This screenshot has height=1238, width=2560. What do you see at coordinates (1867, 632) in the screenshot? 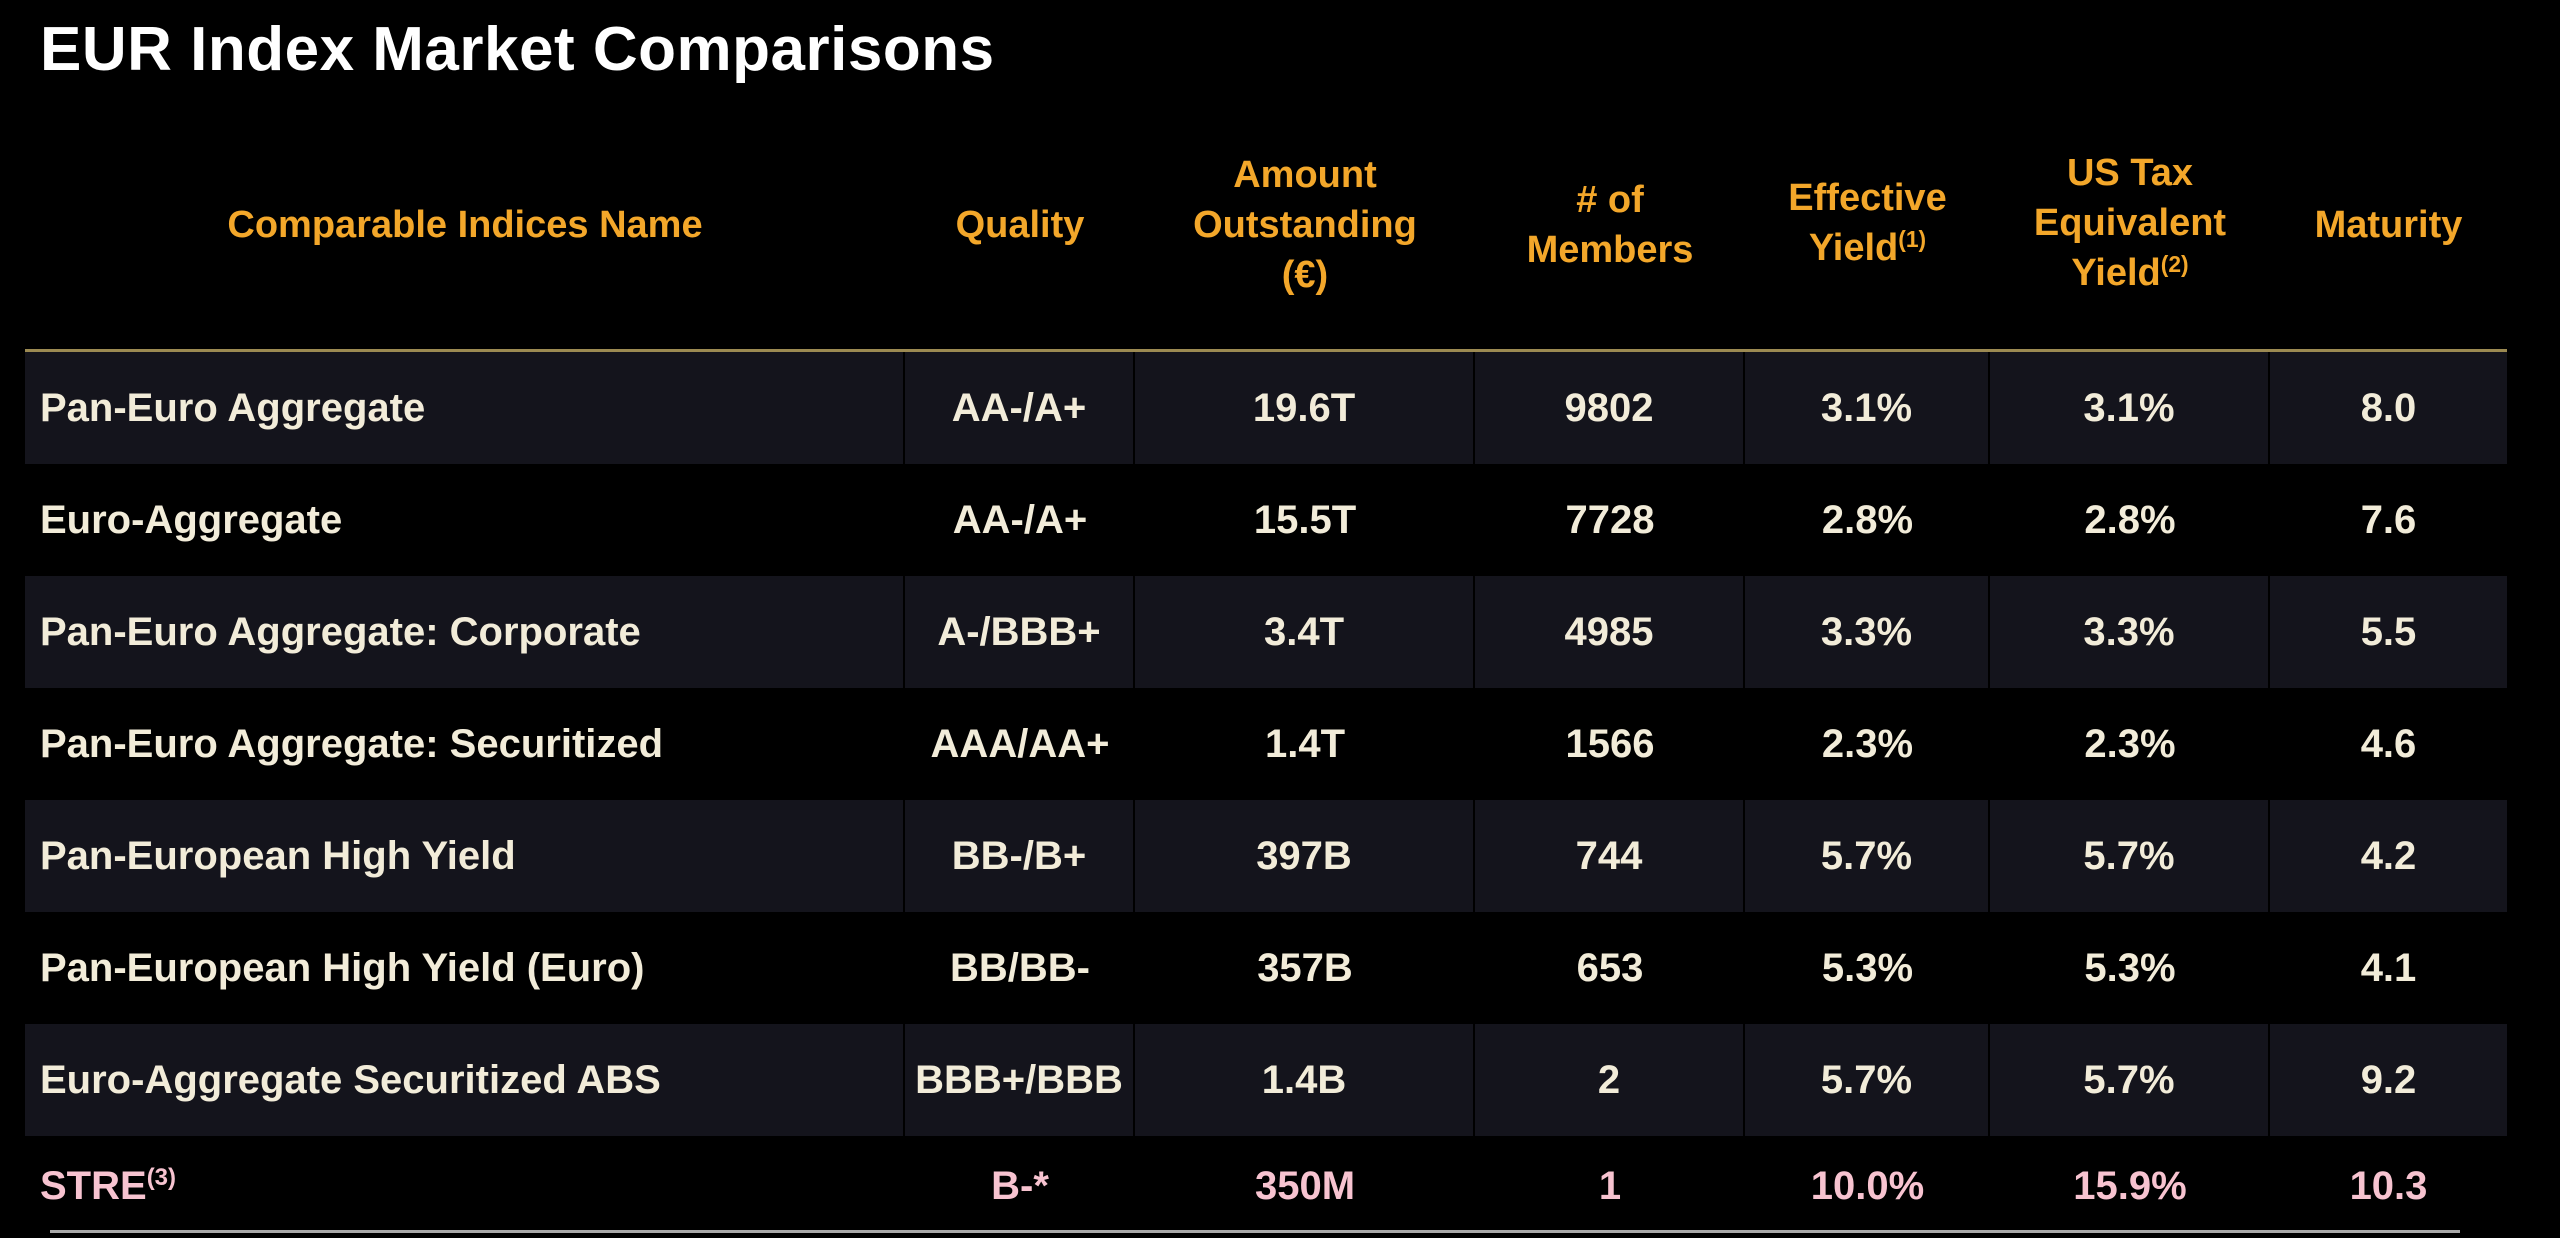
I see `cell-effective_yield: 3.3%` at bounding box center [1867, 632].